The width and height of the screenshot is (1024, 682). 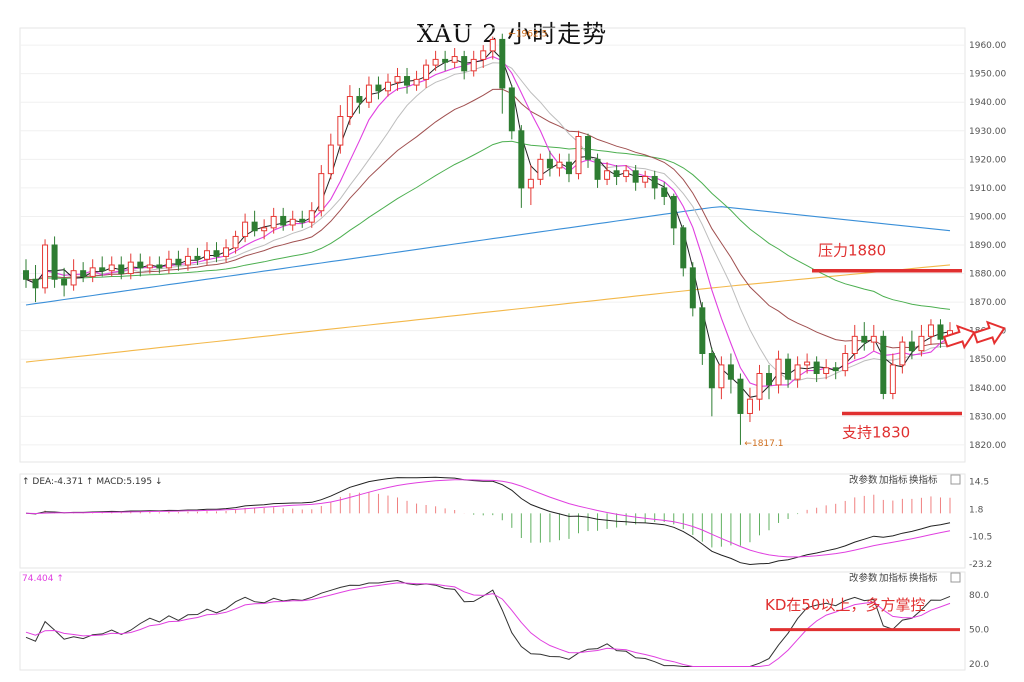 I want to click on kd-annotation: KD在50以上，多方掌控, so click(x=845, y=605).